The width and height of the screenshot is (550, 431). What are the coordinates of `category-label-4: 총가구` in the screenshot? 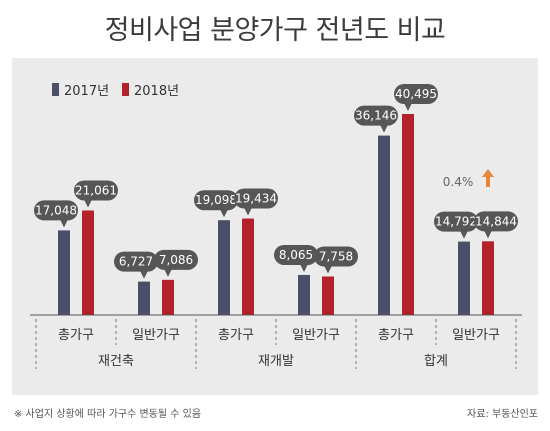 It's located at (396, 335).